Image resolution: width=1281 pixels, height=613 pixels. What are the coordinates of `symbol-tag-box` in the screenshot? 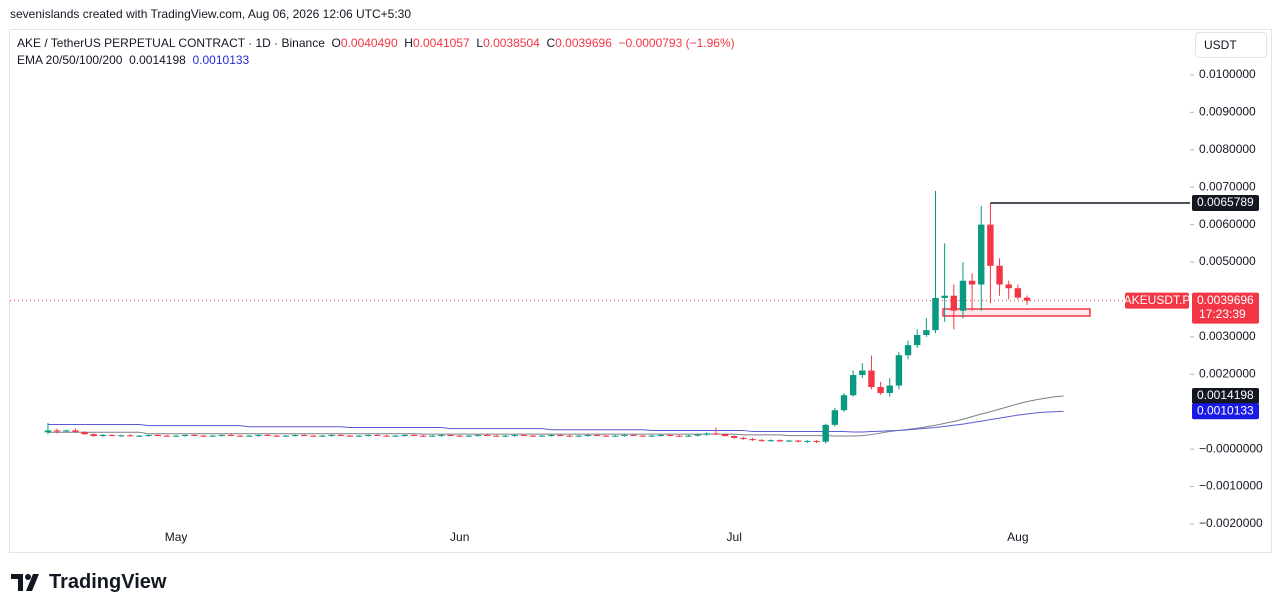 It's located at (1157, 300).